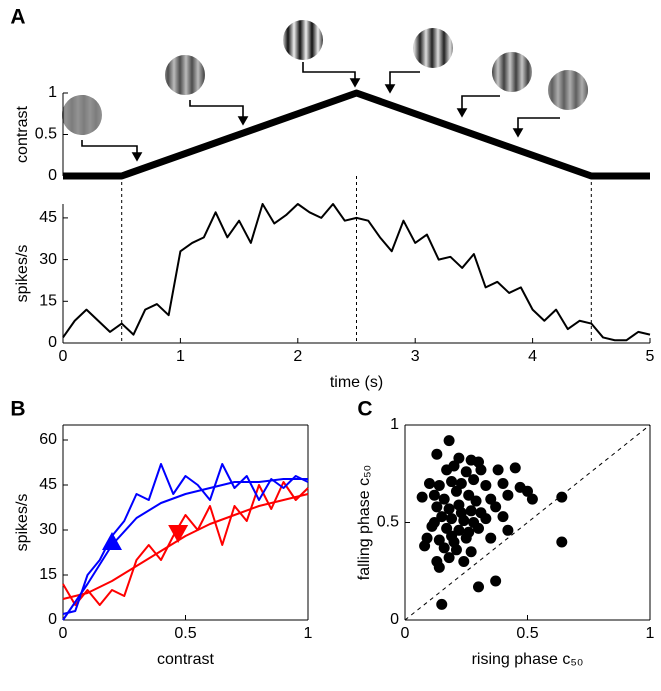 This screenshot has height=691, width=661. What do you see at coordinates (17, 17) in the screenshot?
I see `panel-label: A` at bounding box center [17, 17].